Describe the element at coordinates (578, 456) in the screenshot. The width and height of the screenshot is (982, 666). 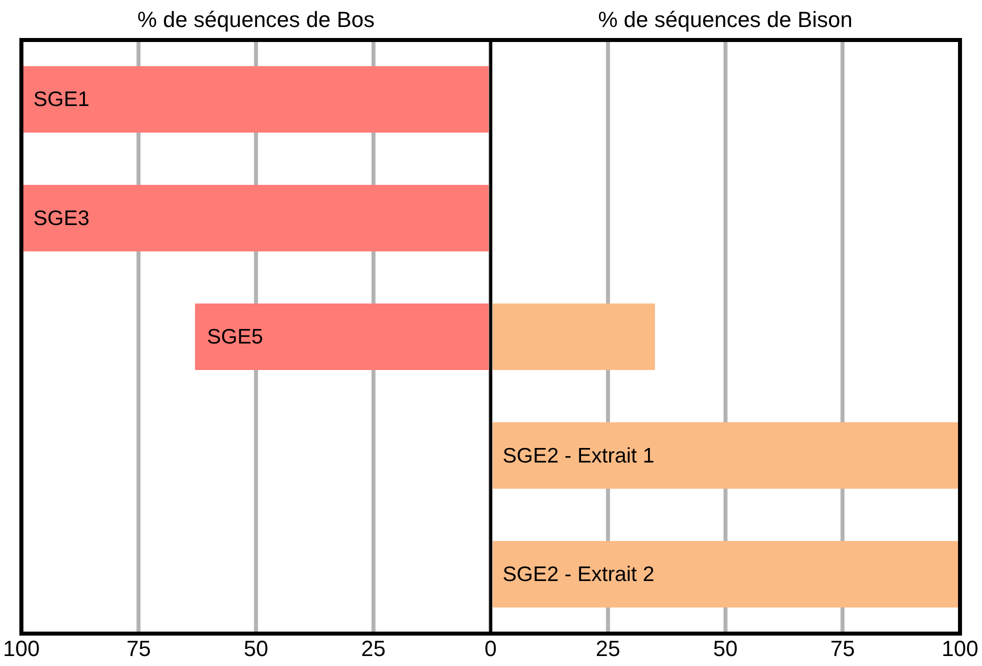
I see `y-tick-label: SGE2 - Extrait 1` at that location.